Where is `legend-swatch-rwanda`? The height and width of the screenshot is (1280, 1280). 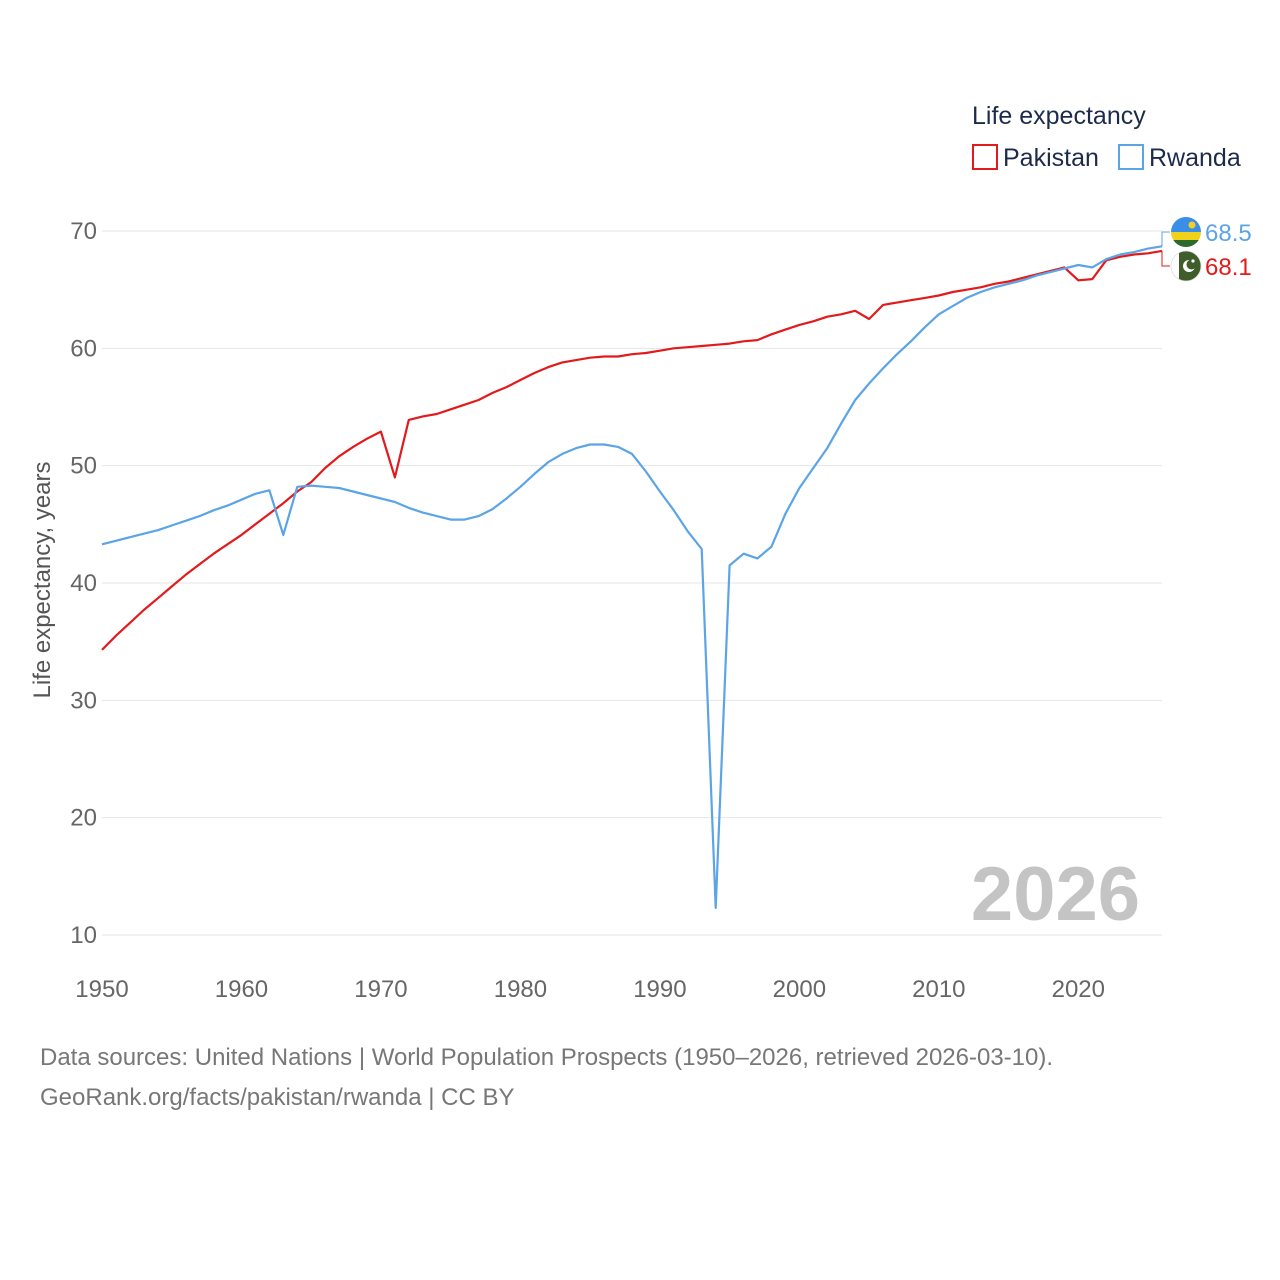 legend-swatch-rwanda is located at coordinates (1131, 157).